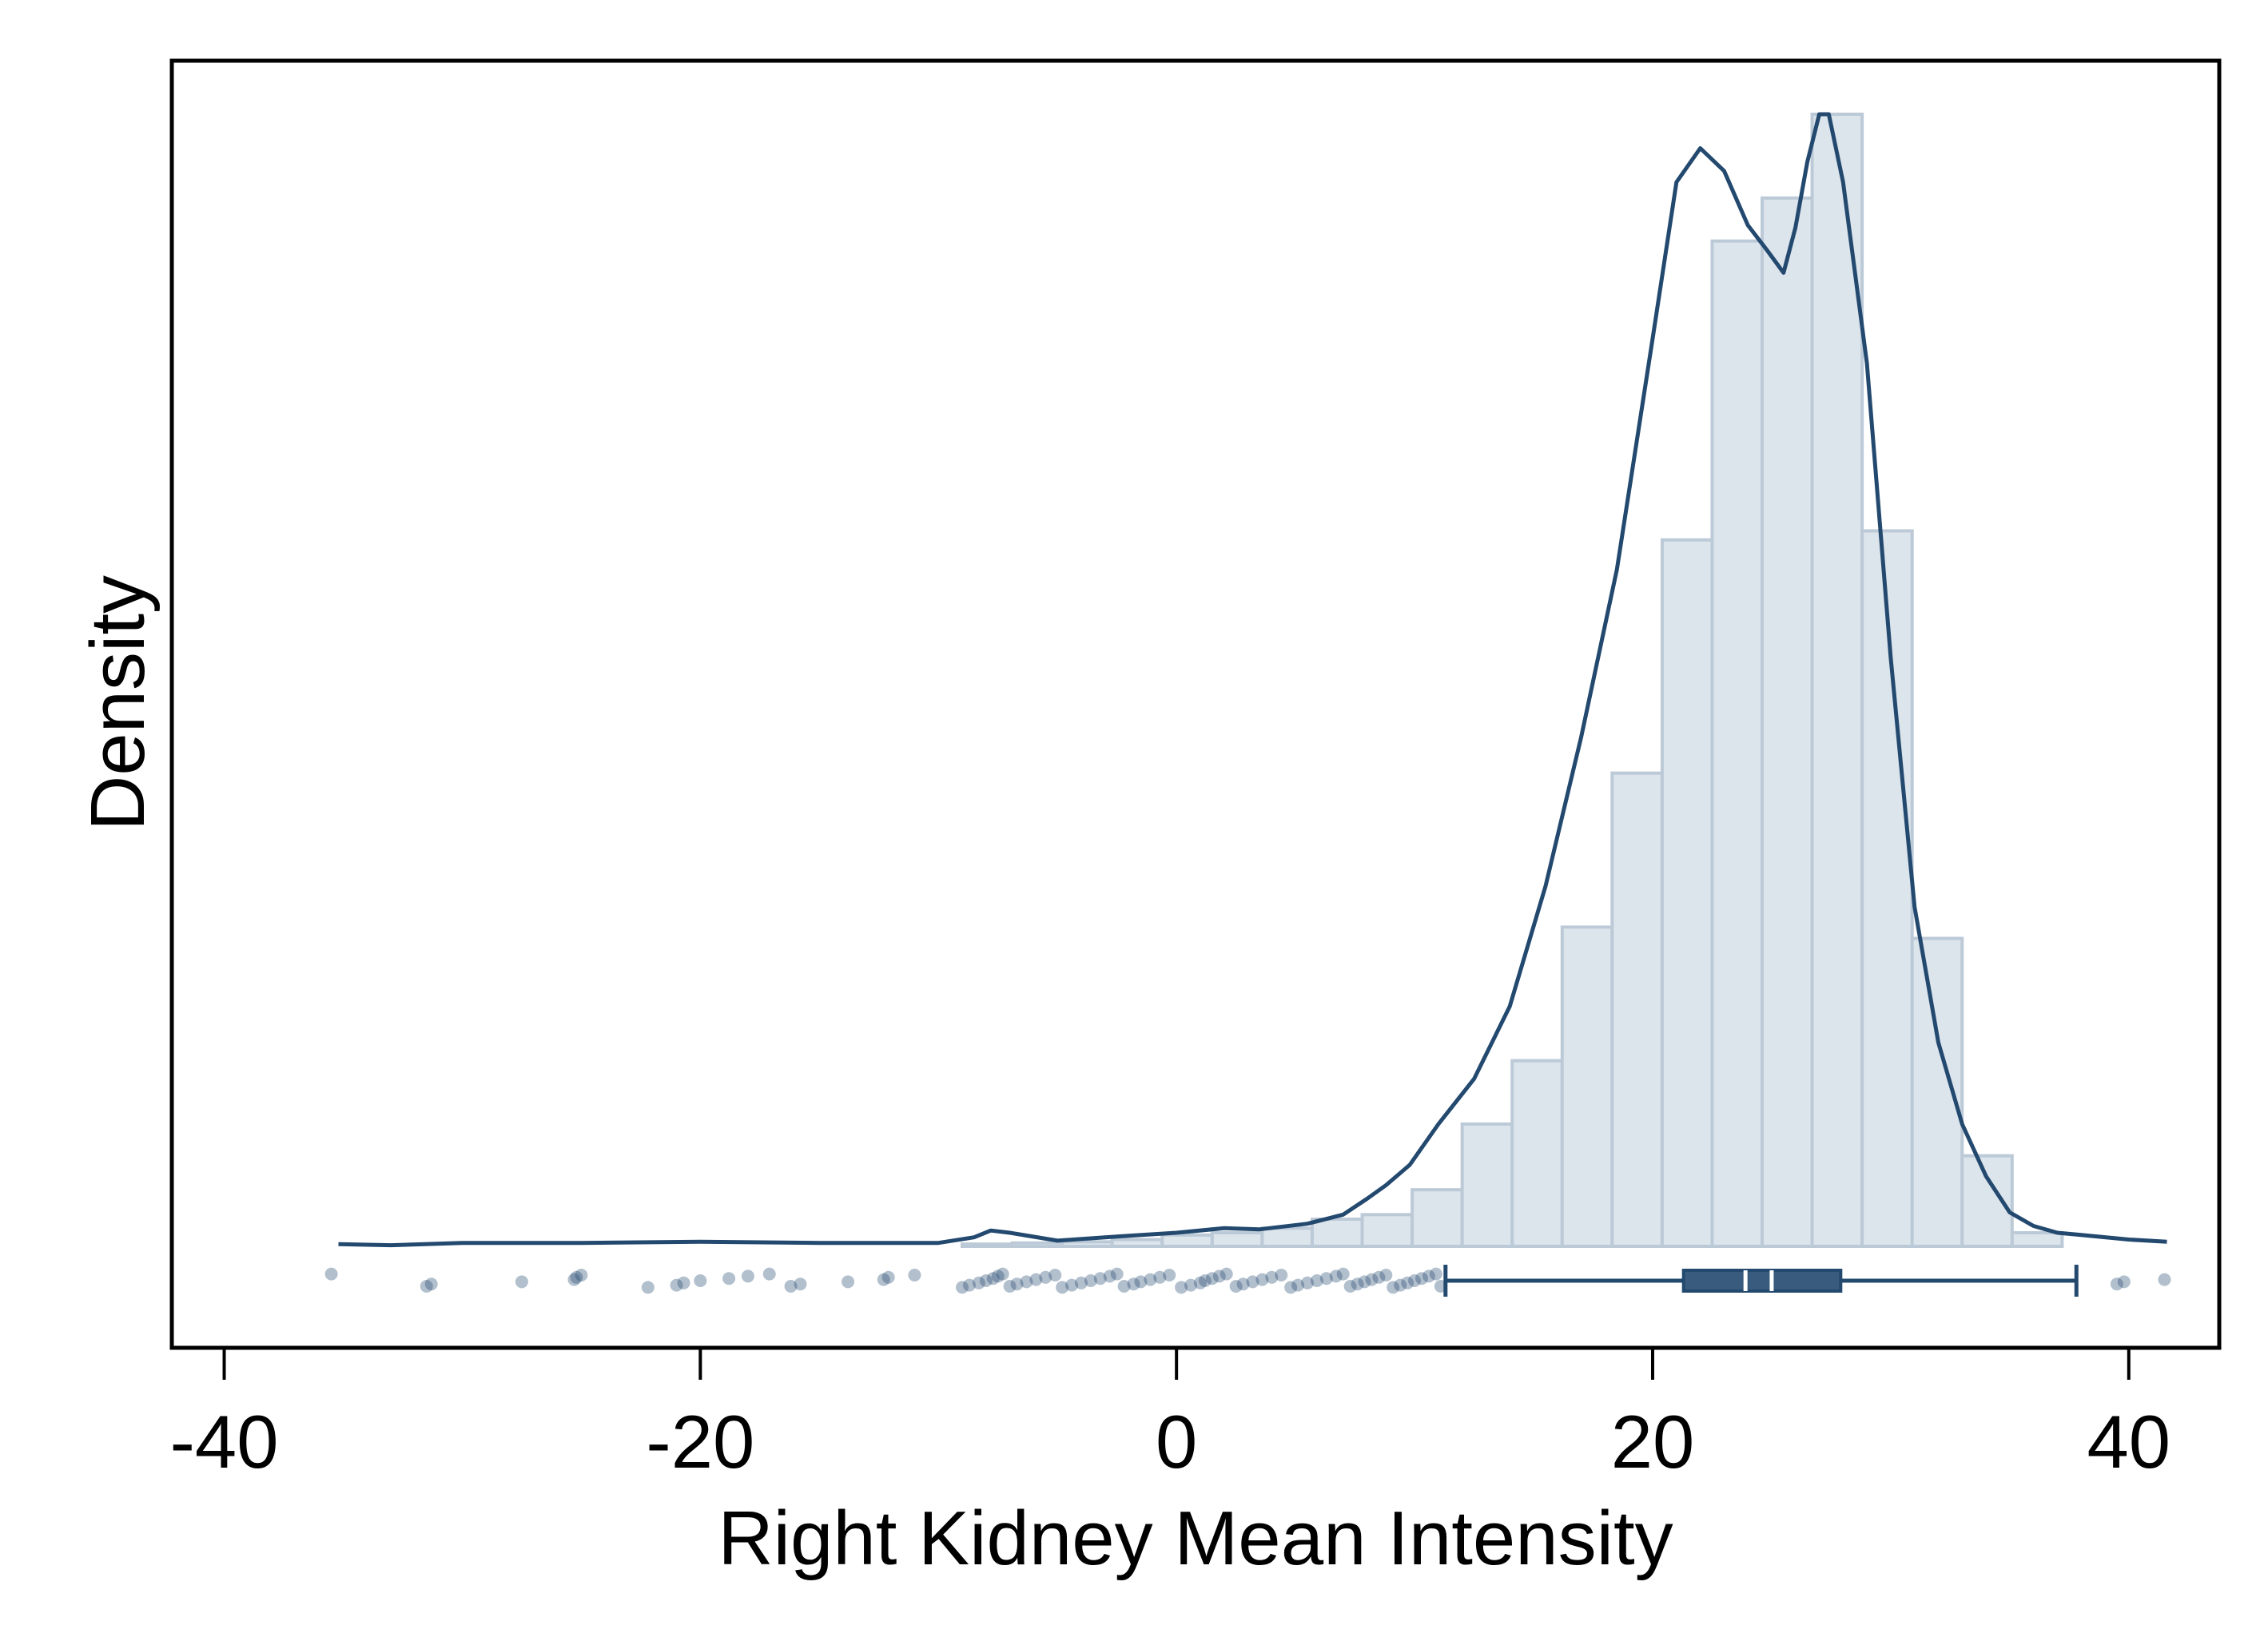 This screenshot has height=1649, width=2268. Describe the element at coordinates (2129, 1442) in the screenshot. I see `x-tick-label: 40` at that location.